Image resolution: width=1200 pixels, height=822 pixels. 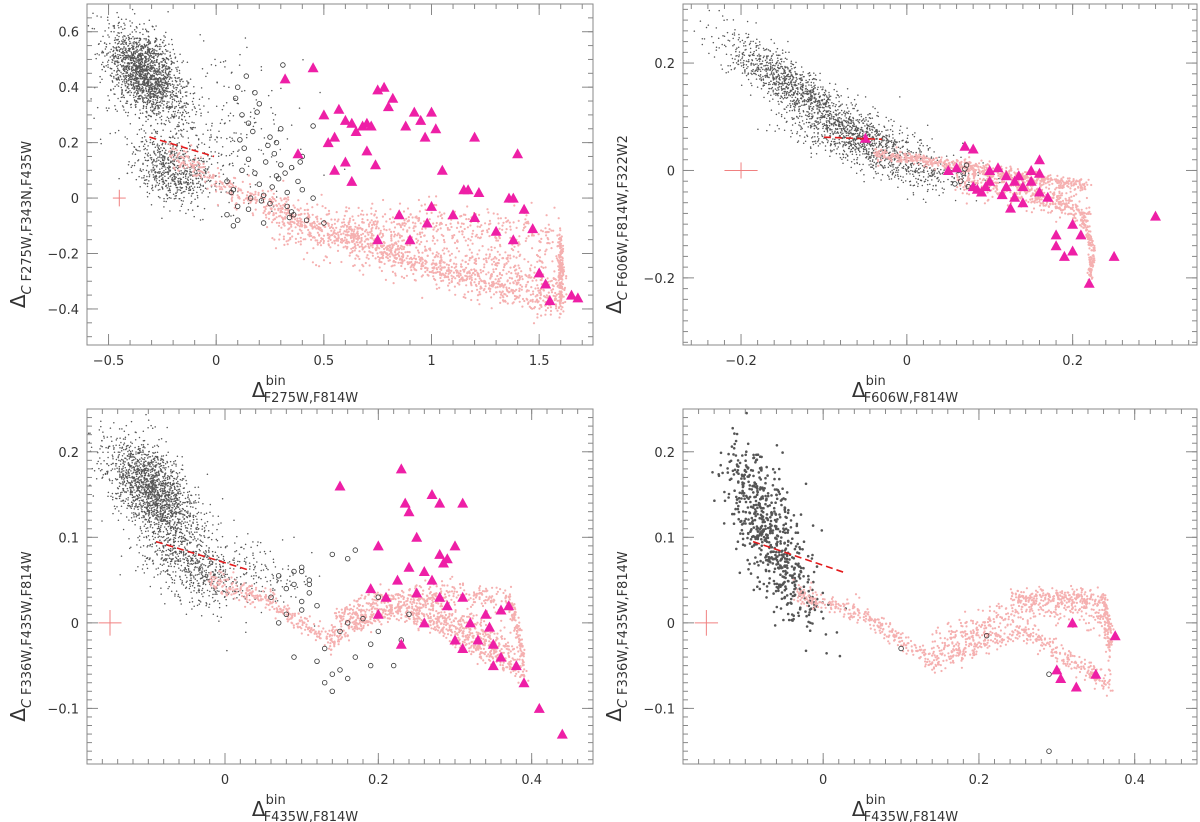 I want to click on simulated-binary-band, so click(x=368, y=233).